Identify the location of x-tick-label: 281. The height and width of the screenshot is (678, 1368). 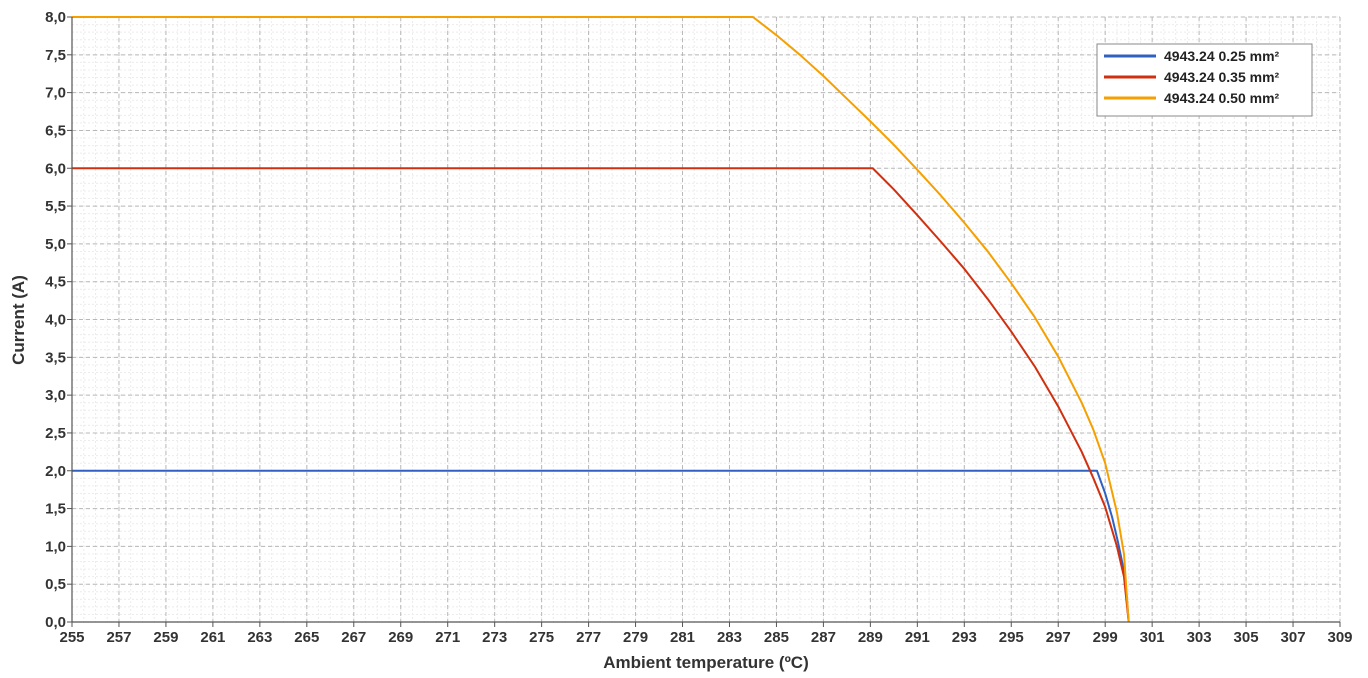
(682, 637).